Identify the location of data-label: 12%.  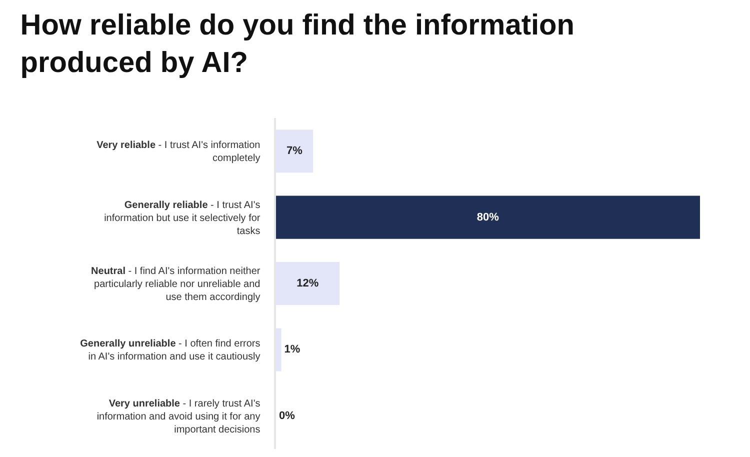
(307, 284).